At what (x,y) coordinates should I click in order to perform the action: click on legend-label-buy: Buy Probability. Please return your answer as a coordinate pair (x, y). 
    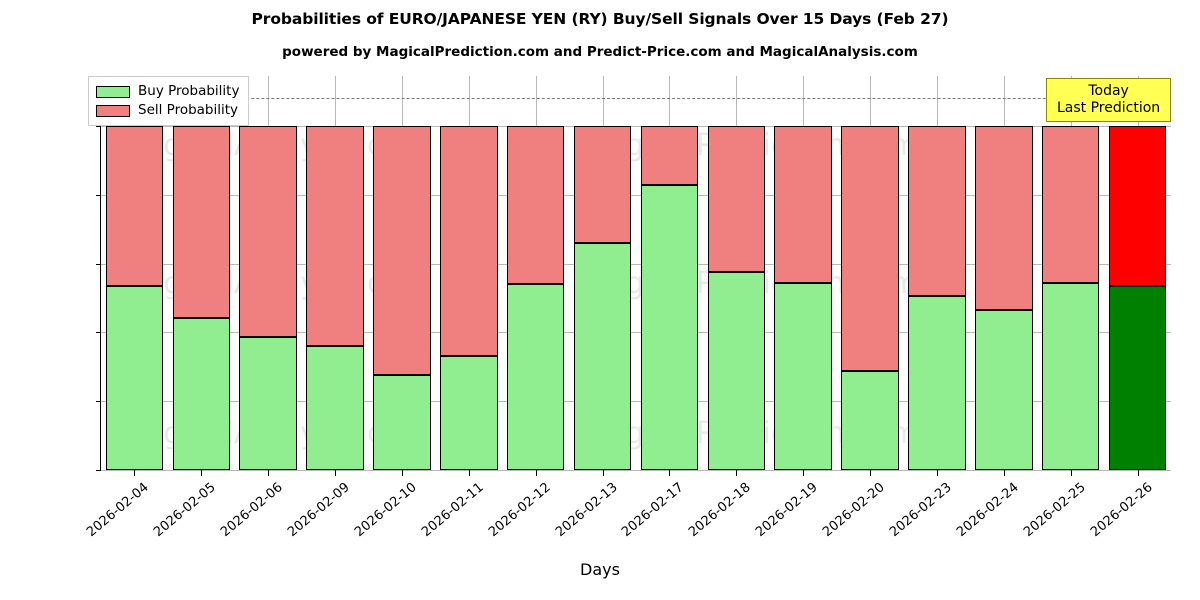
    Looking at the image, I should click on (189, 90).